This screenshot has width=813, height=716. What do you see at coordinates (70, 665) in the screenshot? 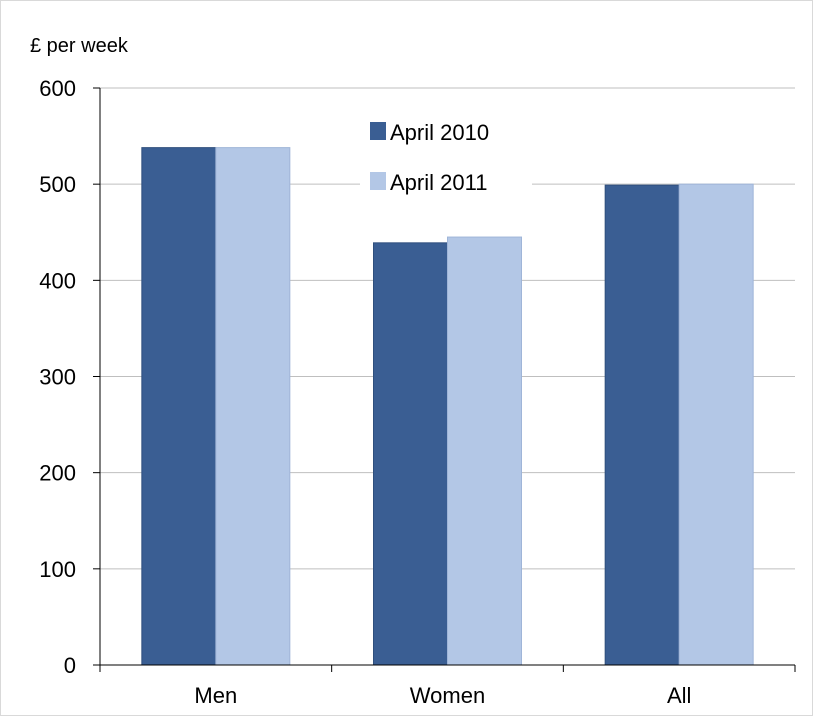
I see `y-tick-label: 0` at bounding box center [70, 665].